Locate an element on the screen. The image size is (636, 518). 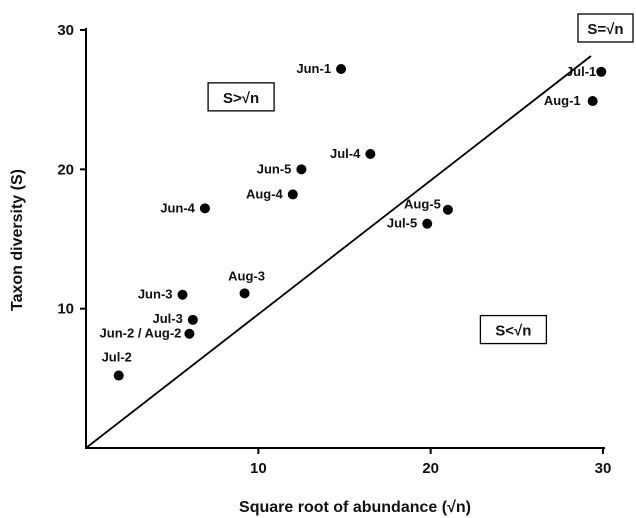
x-tick-label: 30 is located at coordinates (603, 468).